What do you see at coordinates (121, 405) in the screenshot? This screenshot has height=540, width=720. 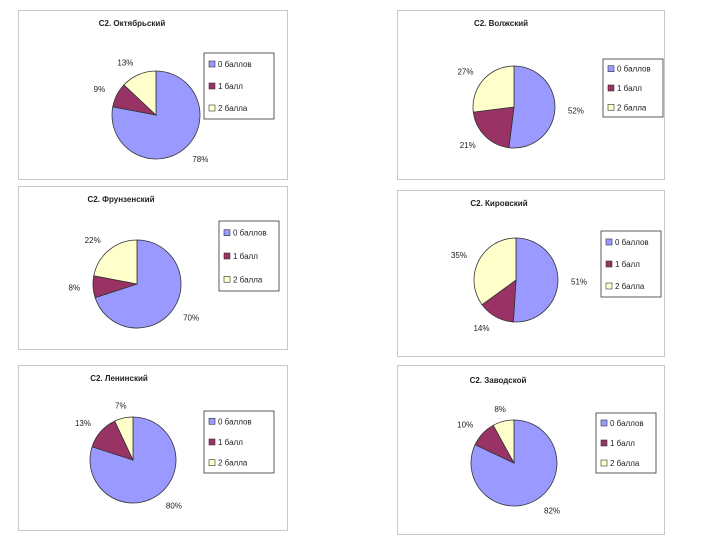 I see `slice-label-two-points: 7%` at bounding box center [121, 405].